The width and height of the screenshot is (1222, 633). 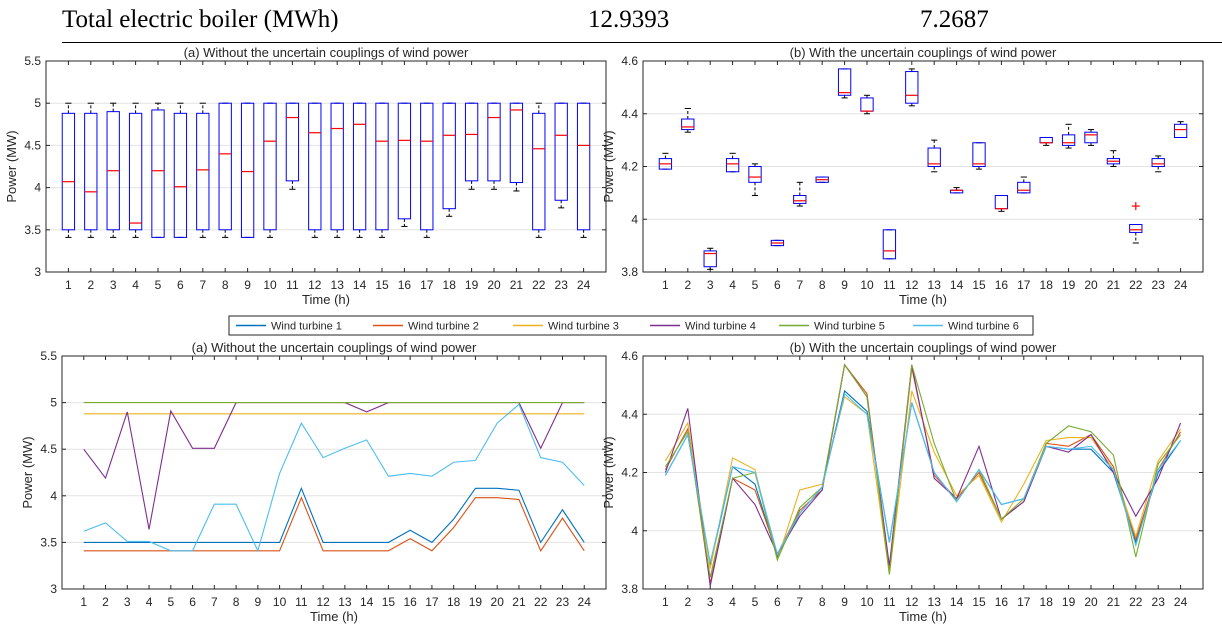 What do you see at coordinates (585, 602) in the screenshot?
I see `x-tick-label: 24` at bounding box center [585, 602].